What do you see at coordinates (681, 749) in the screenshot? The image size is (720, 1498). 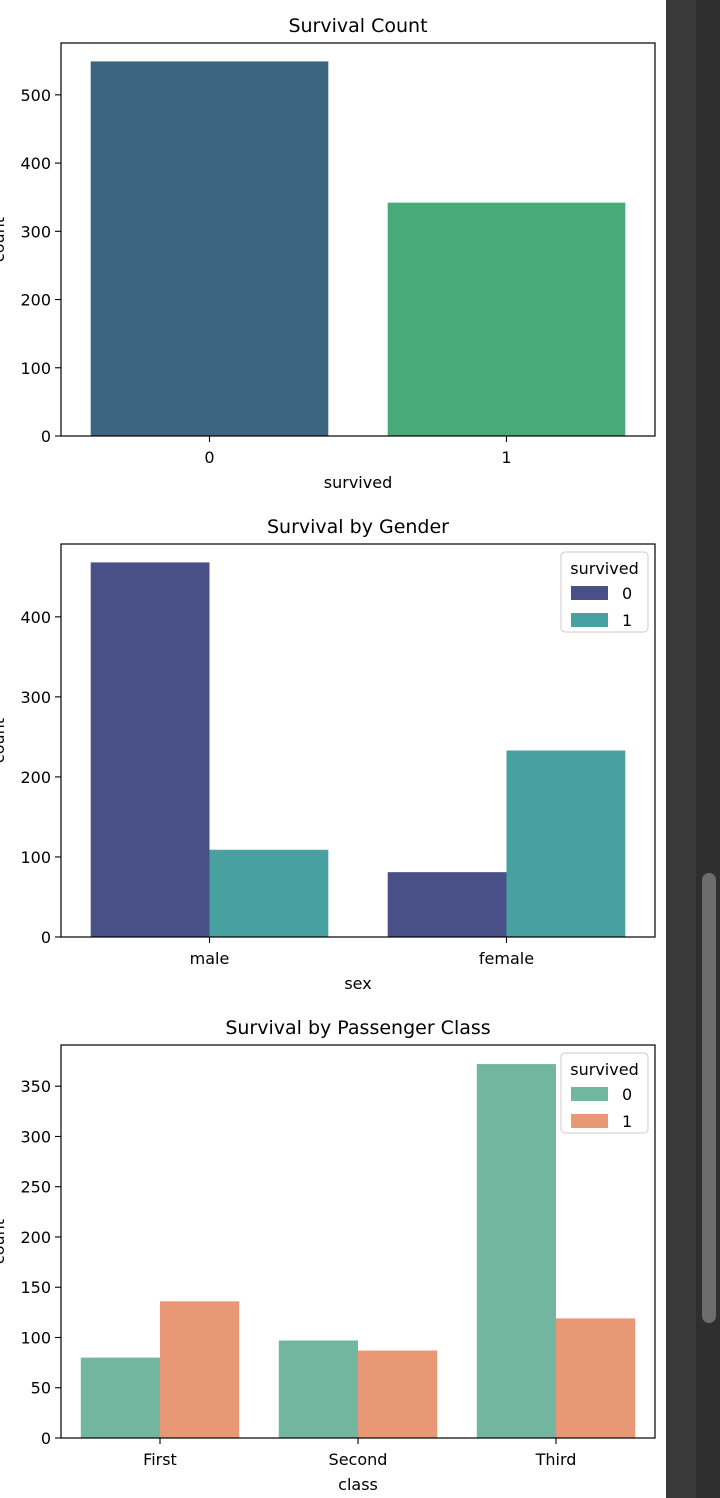 I see `panel-edge` at bounding box center [681, 749].